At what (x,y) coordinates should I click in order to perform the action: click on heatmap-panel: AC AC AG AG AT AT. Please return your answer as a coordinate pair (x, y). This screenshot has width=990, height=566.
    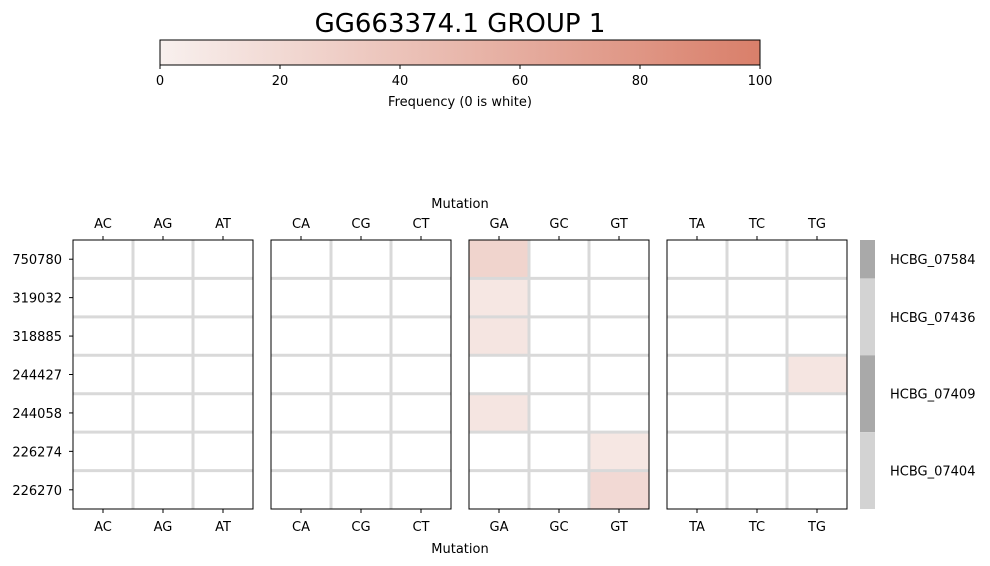
    Looking at the image, I should click on (163, 376).